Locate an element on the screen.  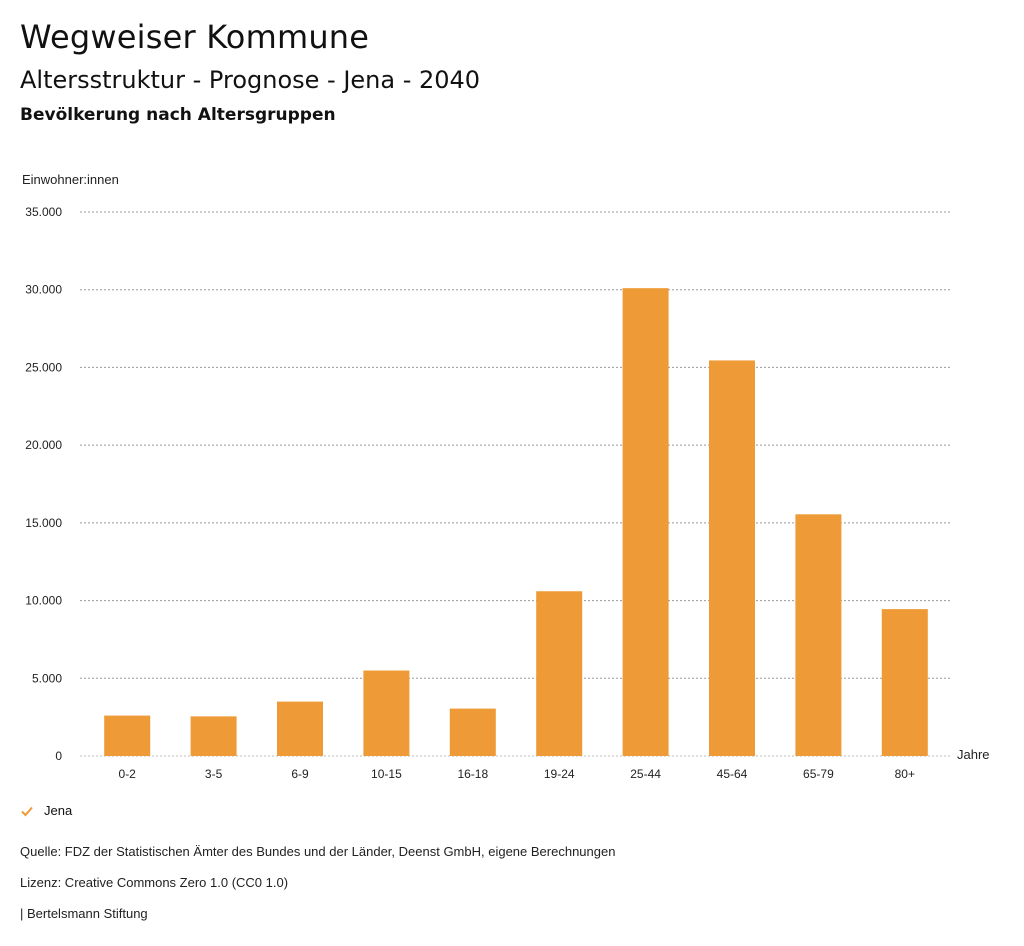
check-icon is located at coordinates (27, 811).